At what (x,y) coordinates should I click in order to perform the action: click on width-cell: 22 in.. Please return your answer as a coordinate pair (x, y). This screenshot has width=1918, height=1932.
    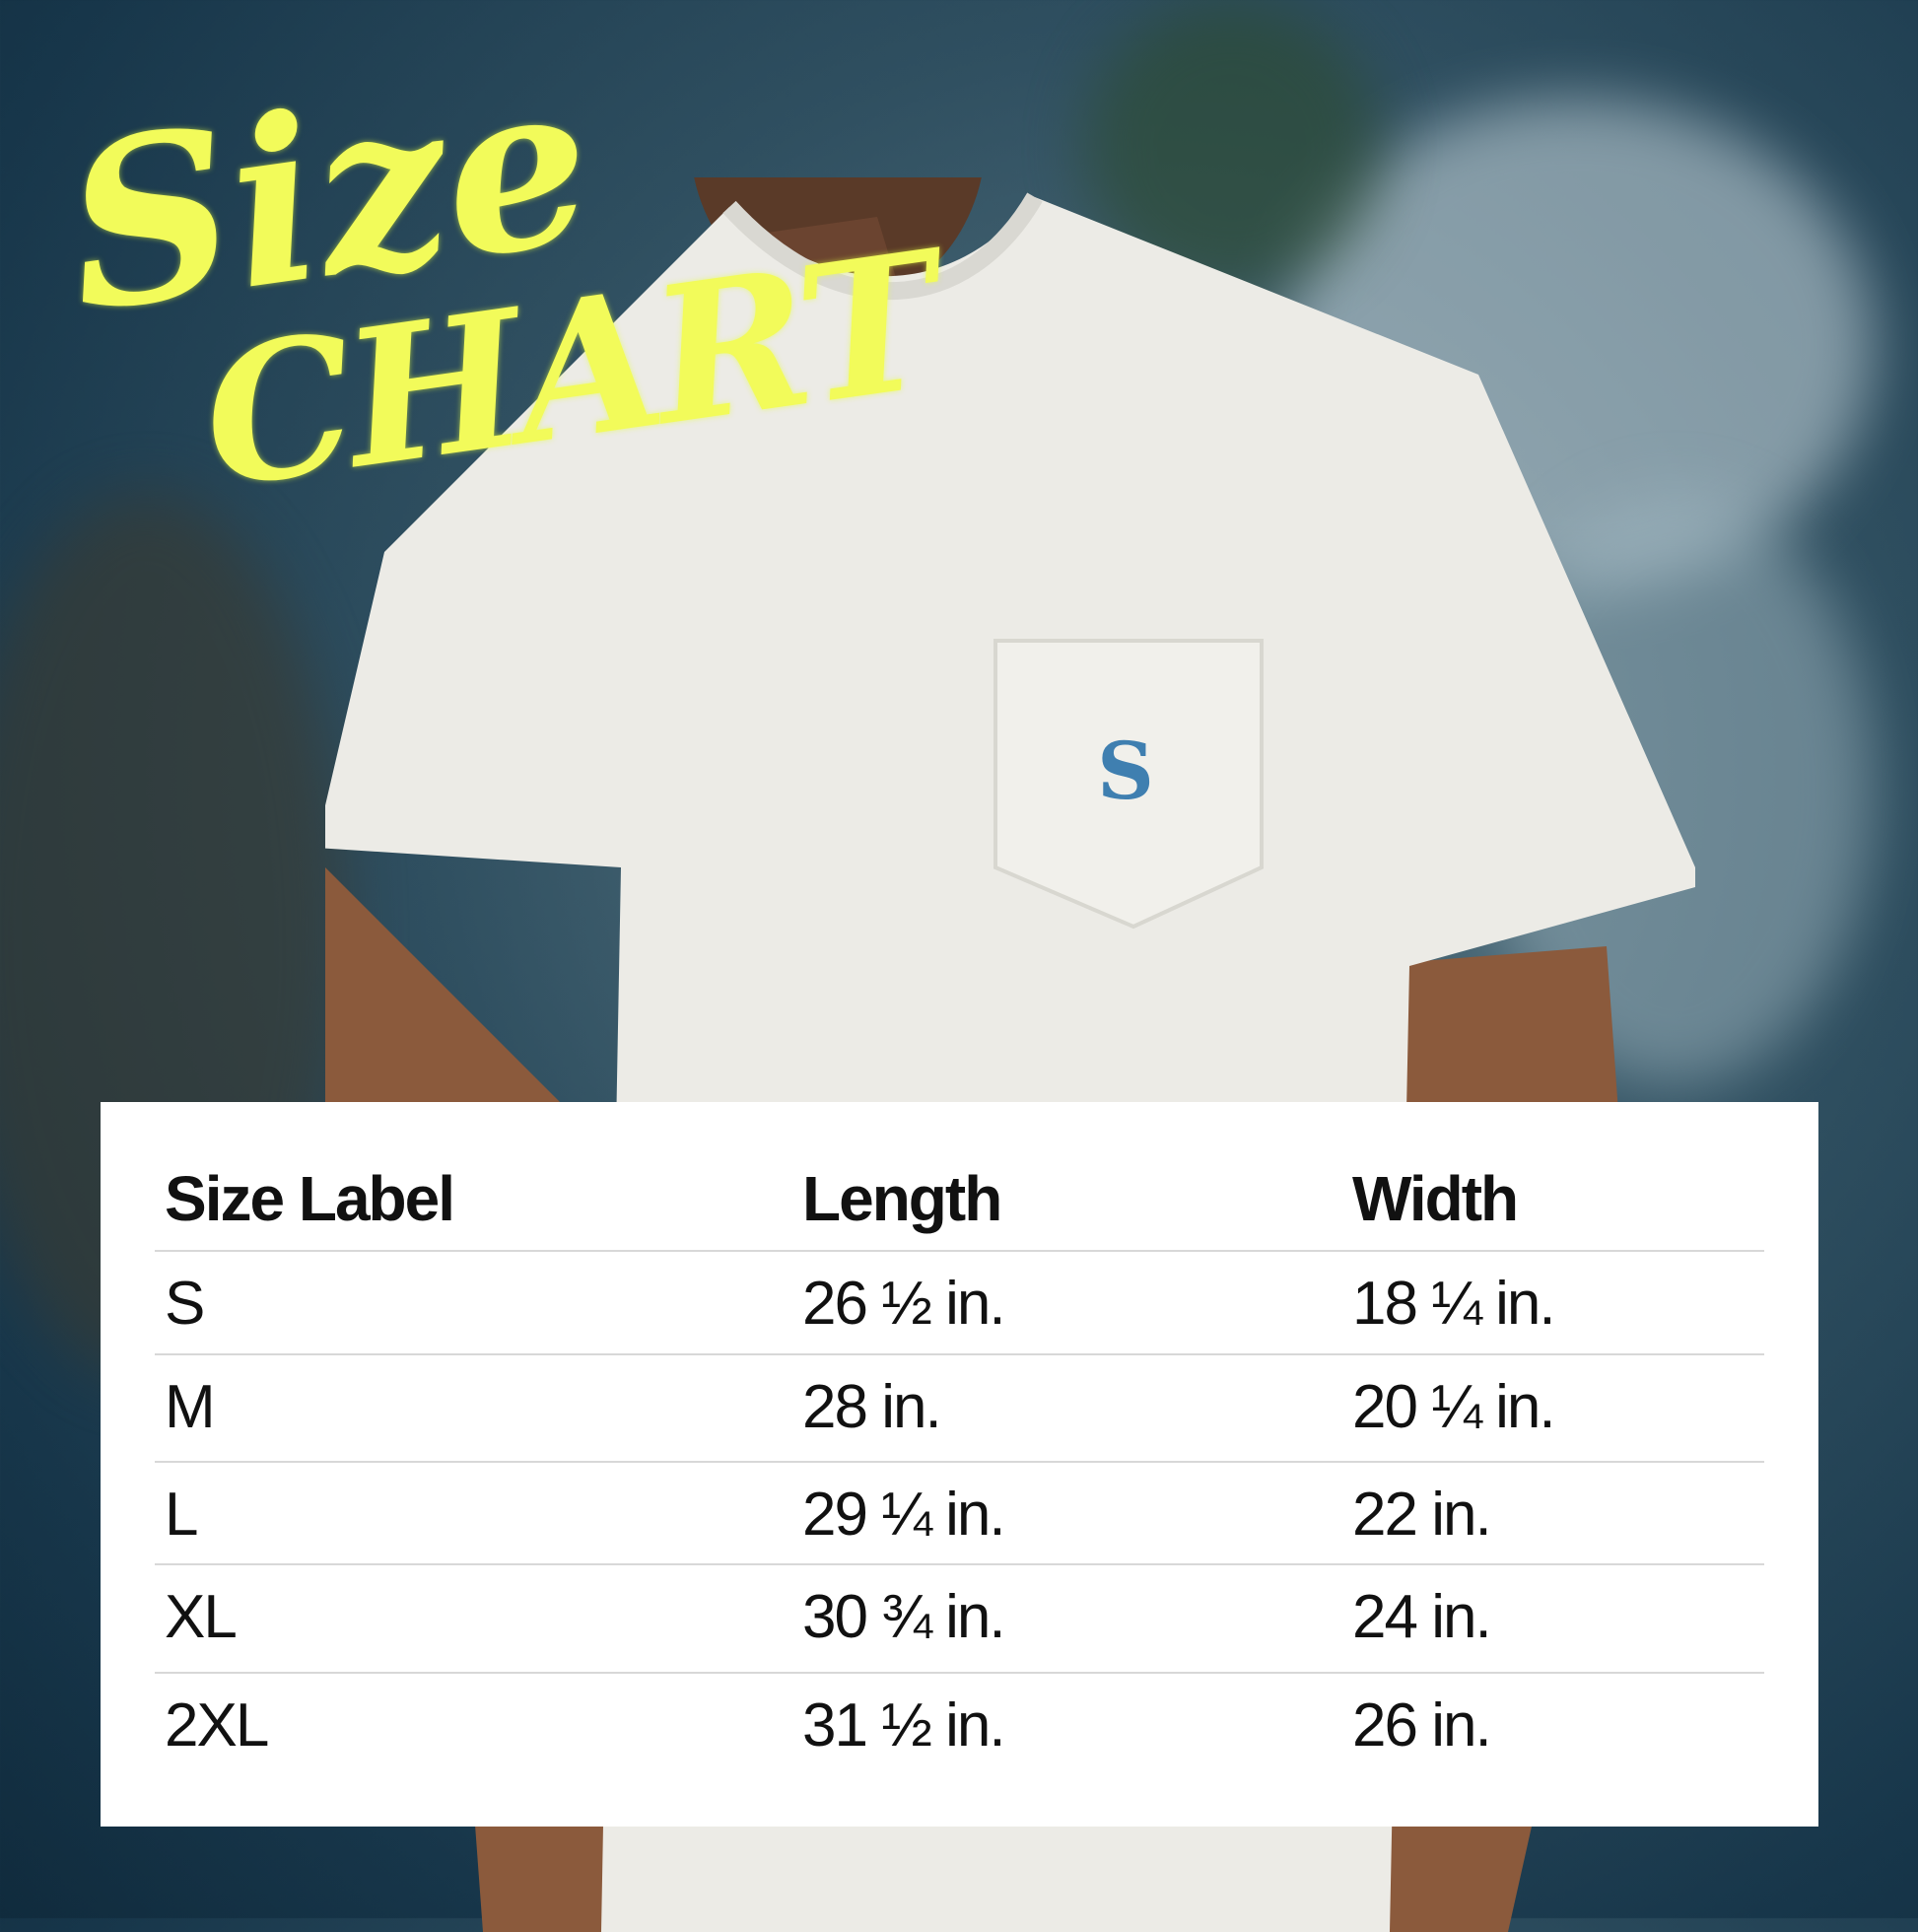
    Looking at the image, I should click on (1422, 1515).